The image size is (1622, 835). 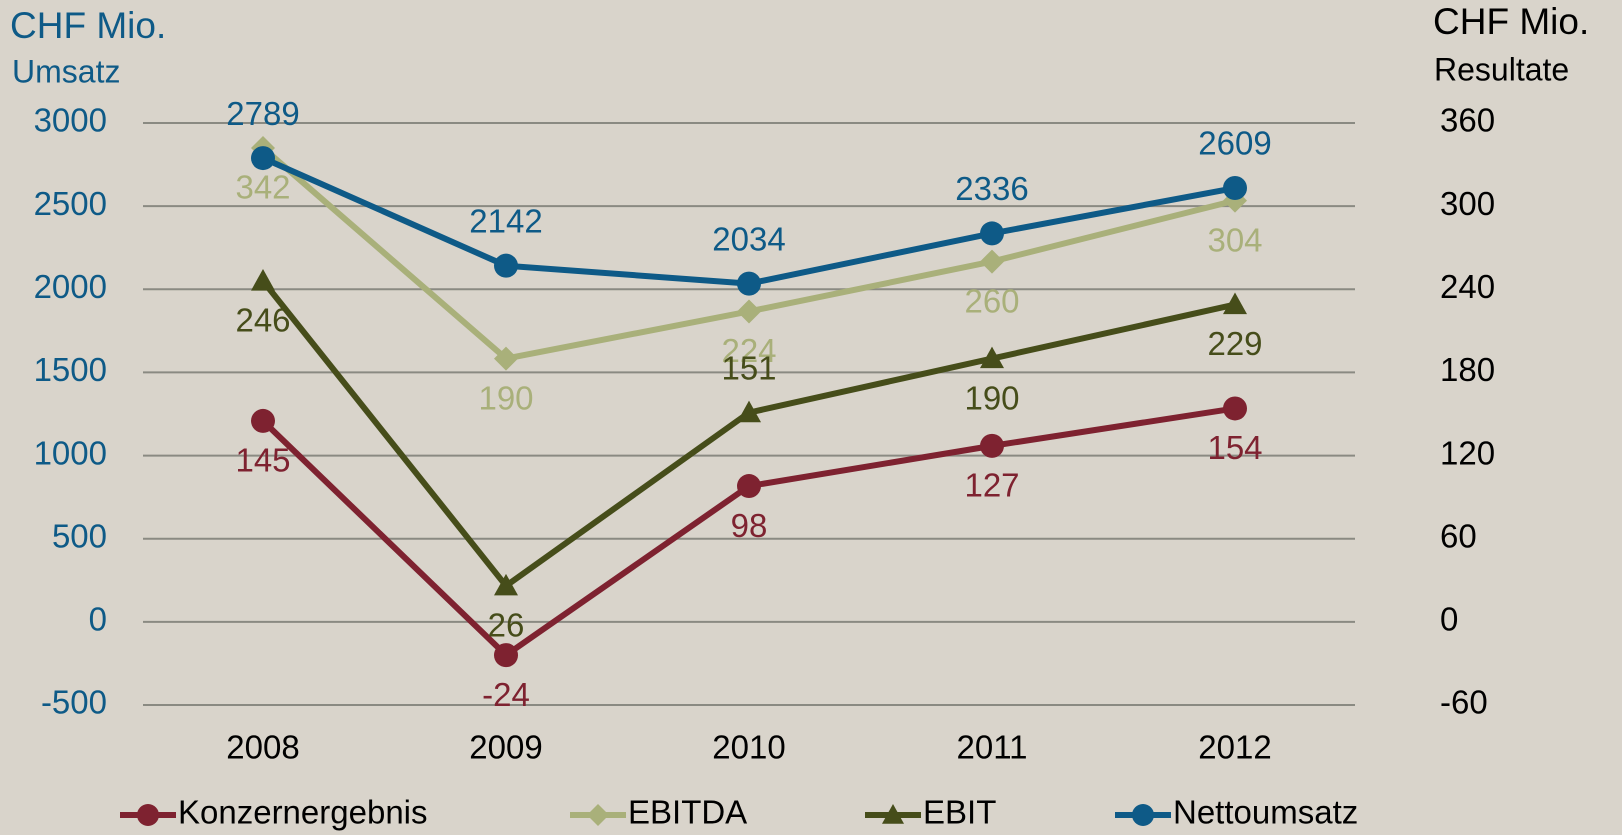 I want to click on legend-label: Konzernergebnis, so click(x=303, y=812).